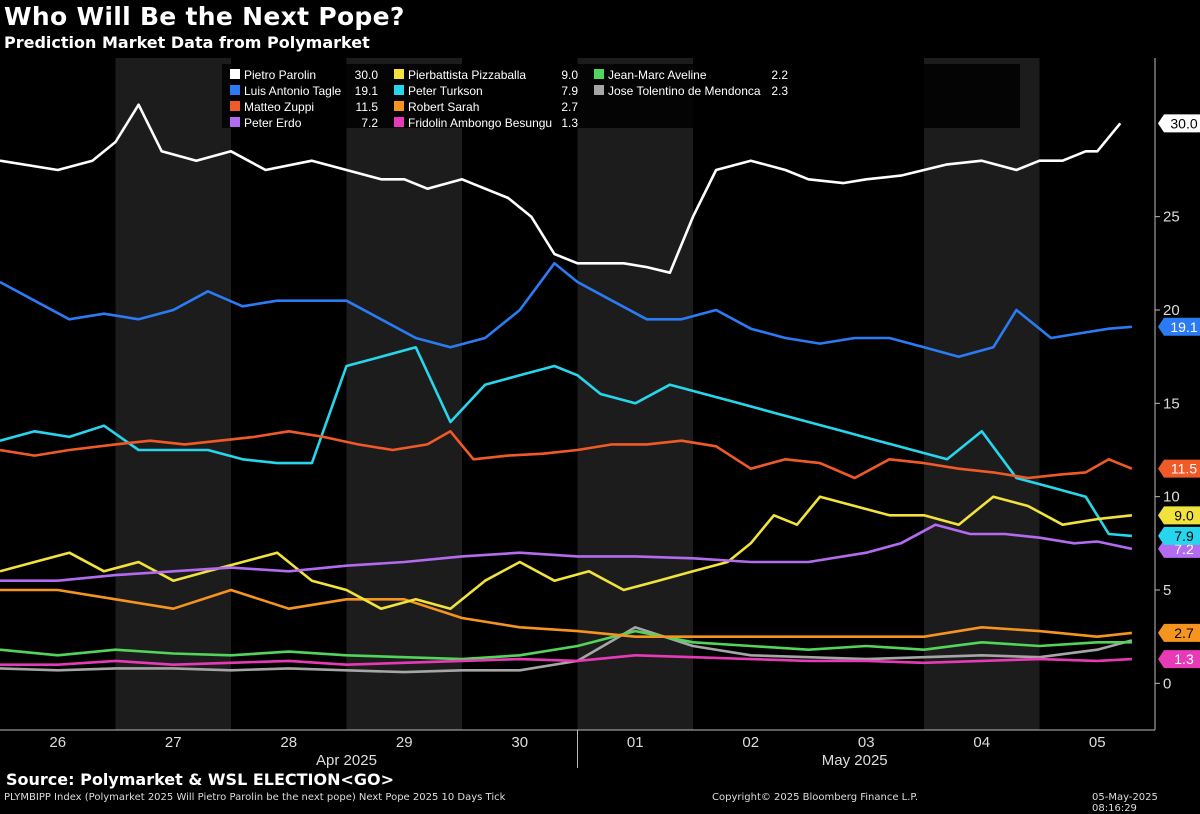 Image resolution: width=1200 pixels, height=814 pixels. I want to click on legend-value: 7.9, so click(569, 91).